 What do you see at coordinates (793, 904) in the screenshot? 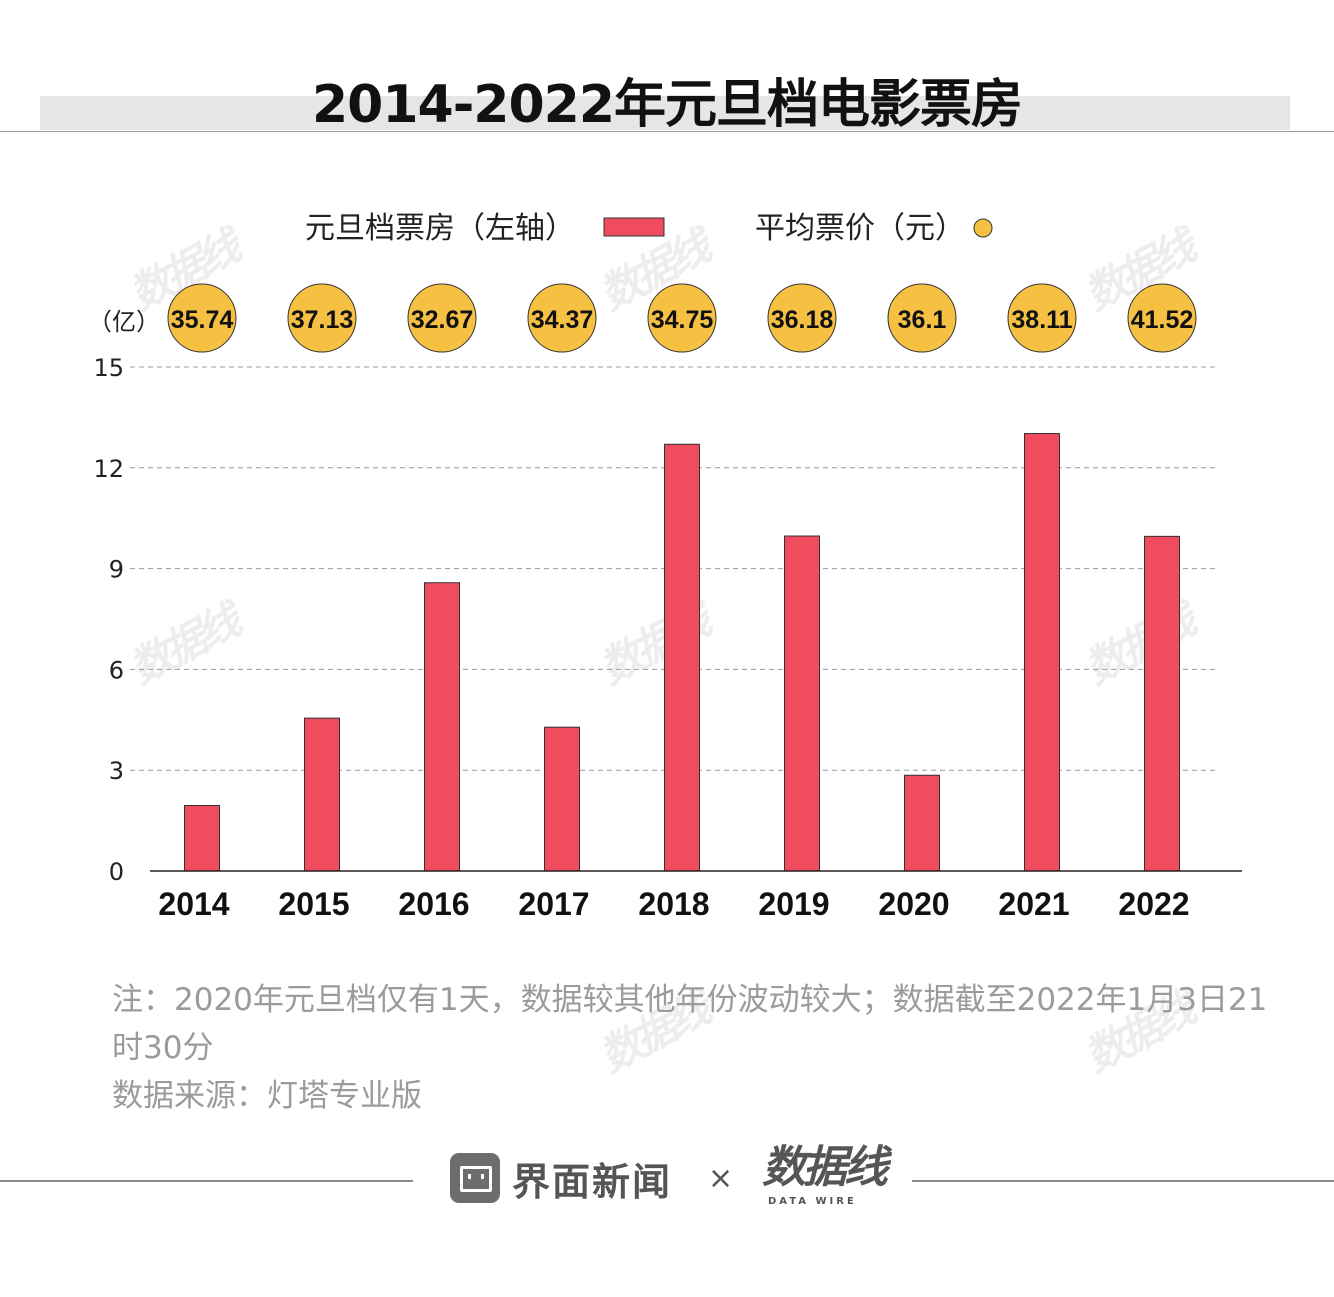
I see `x-tick-label: 2019` at bounding box center [793, 904].